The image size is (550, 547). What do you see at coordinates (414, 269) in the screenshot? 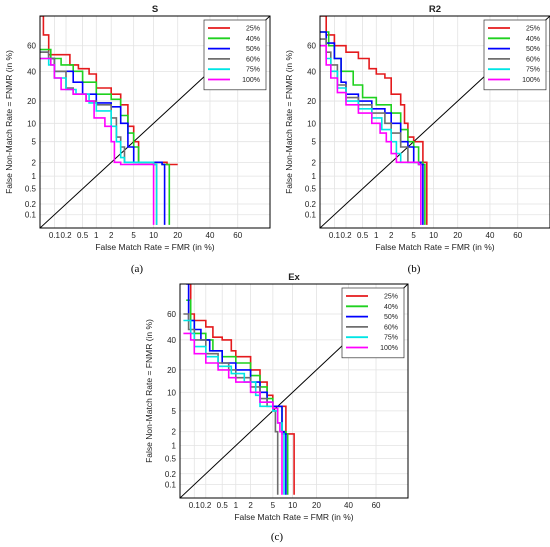
I see `panel-caption: (b)` at bounding box center [414, 269].